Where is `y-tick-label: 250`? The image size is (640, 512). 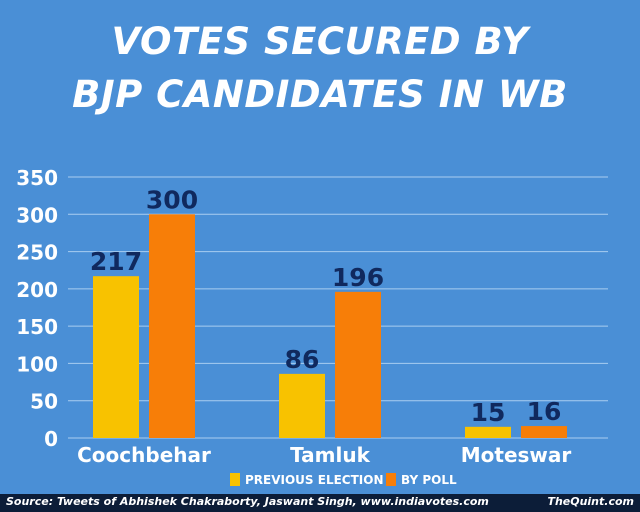 y-tick-label: 250 is located at coordinates (37, 253).